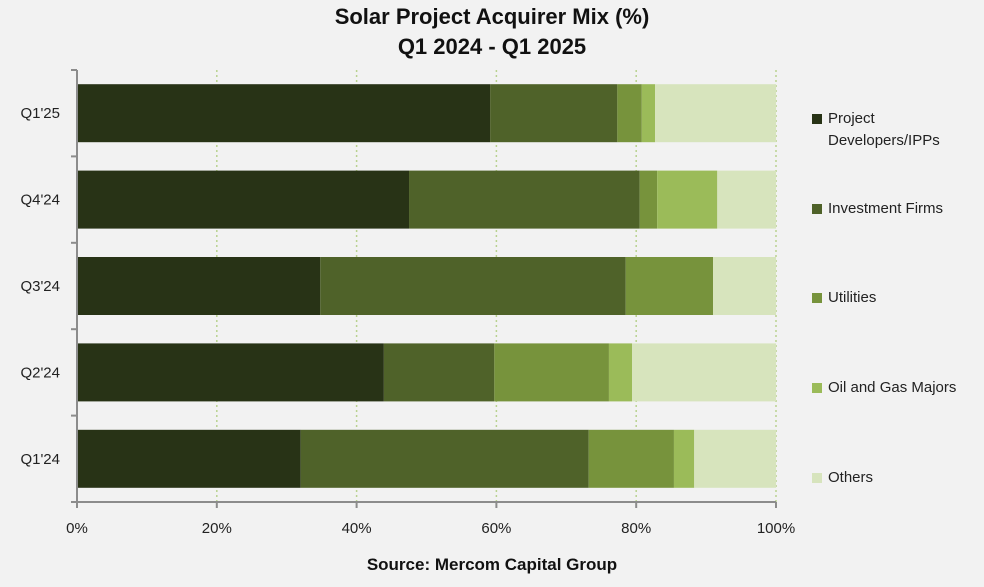 Image resolution: width=984 pixels, height=587 pixels. Describe the element at coordinates (892, 387) in the screenshot. I see `legend-label: Oil and Gas Majors` at that location.